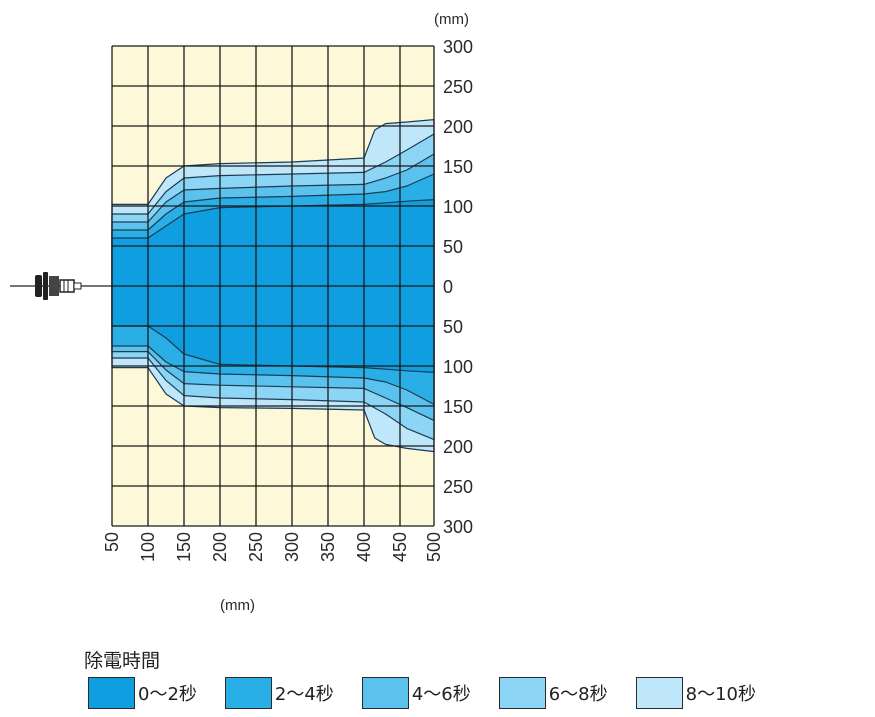 The width and height of the screenshot is (875, 717). What do you see at coordinates (434, 547) in the screenshot?
I see `x-tick-label: 500` at bounding box center [434, 547].